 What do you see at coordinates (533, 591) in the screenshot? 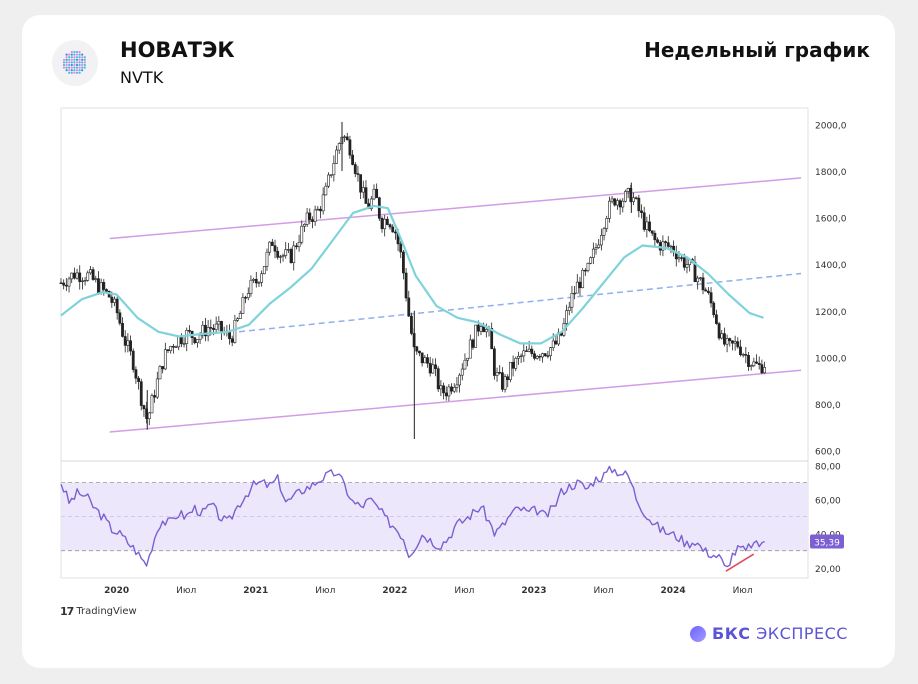
I see `time-tick-label: 2023` at bounding box center [533, 591].